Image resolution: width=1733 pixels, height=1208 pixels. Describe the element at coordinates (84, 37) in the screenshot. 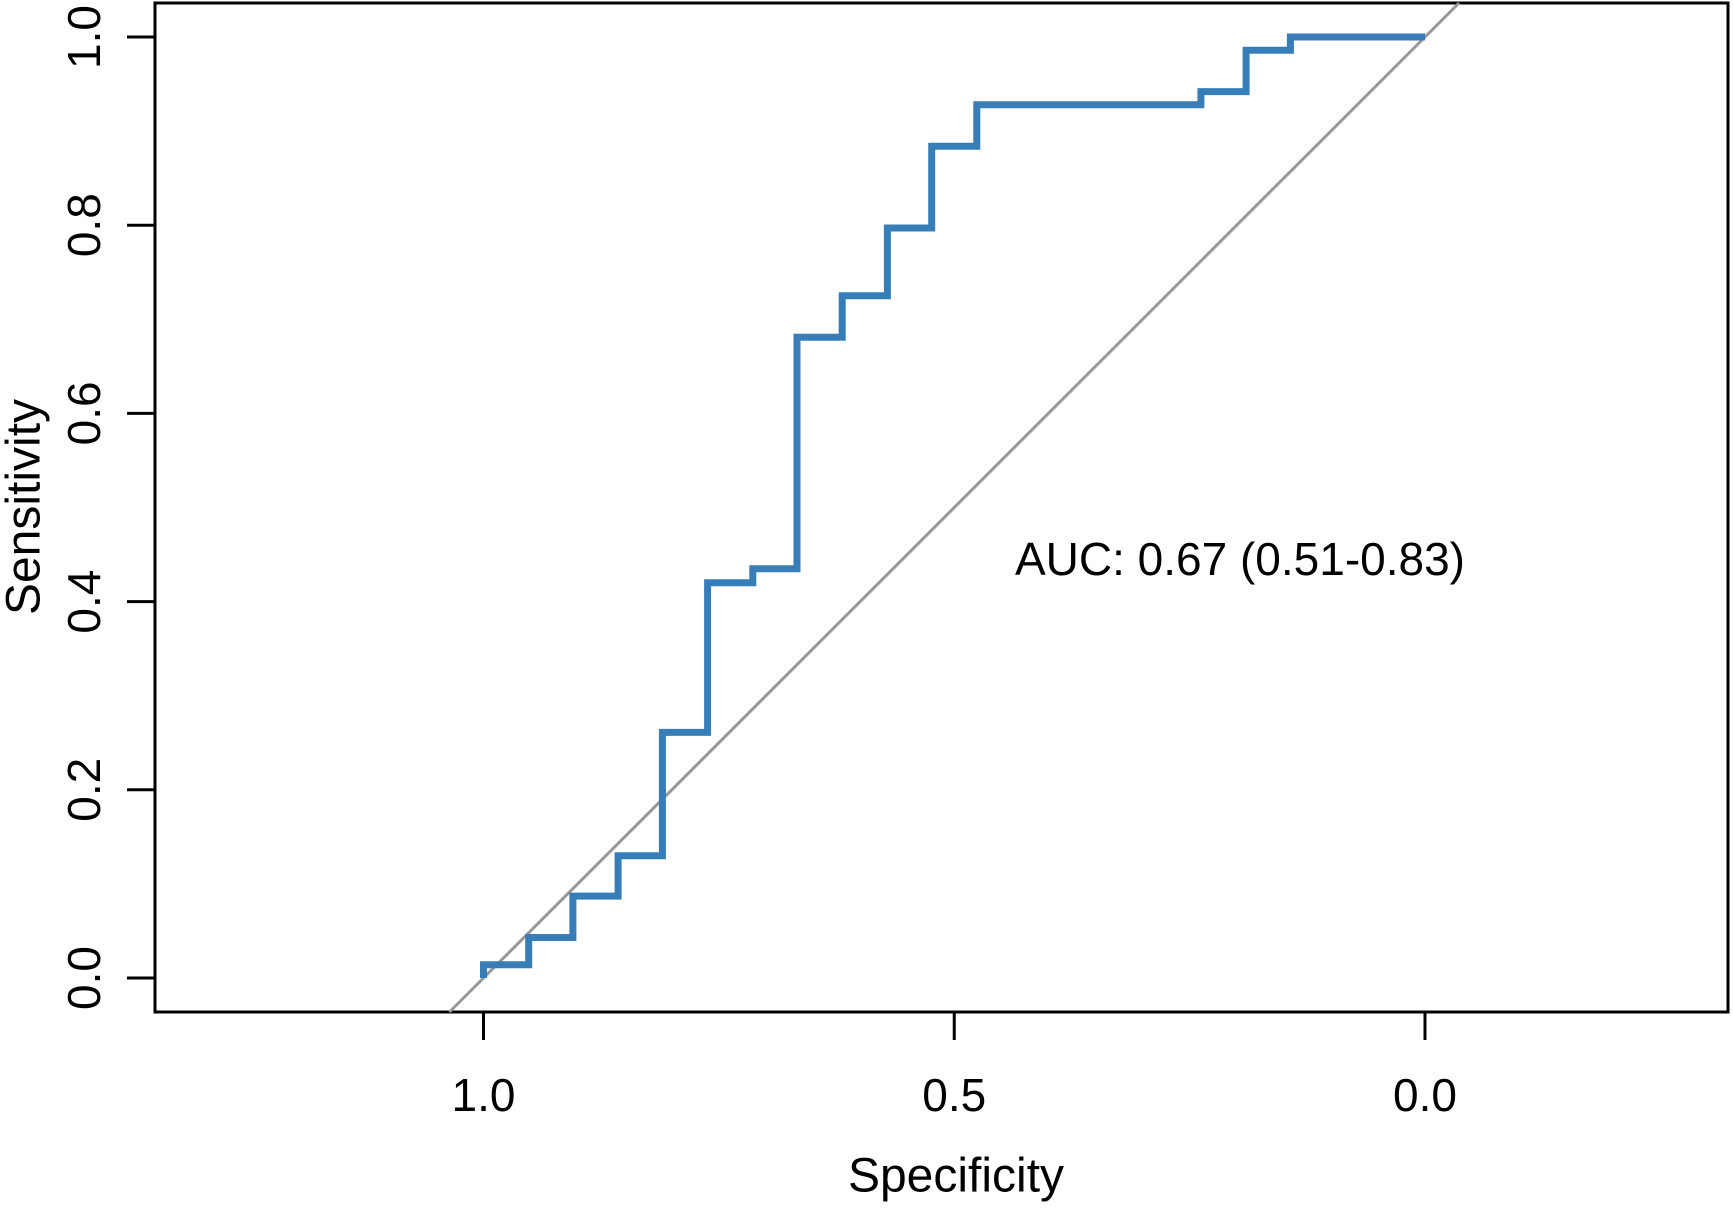

I see `y-tick-label: 1.0` at that location.